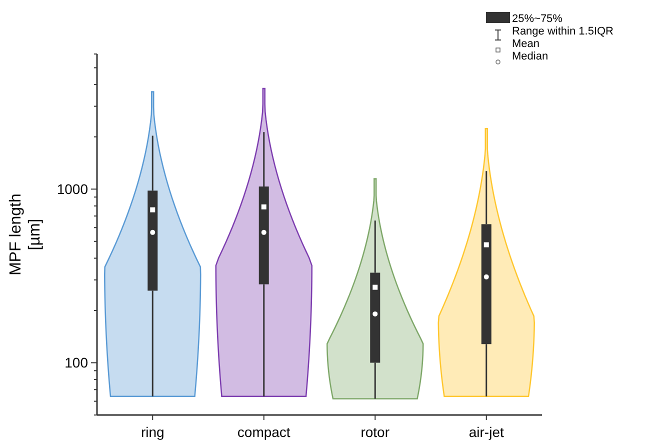 The height and width of the screenshot is (440, 651). Describe the element at coordinates (530, 56) in the screenshot. I see `annotation: Median` at that location.